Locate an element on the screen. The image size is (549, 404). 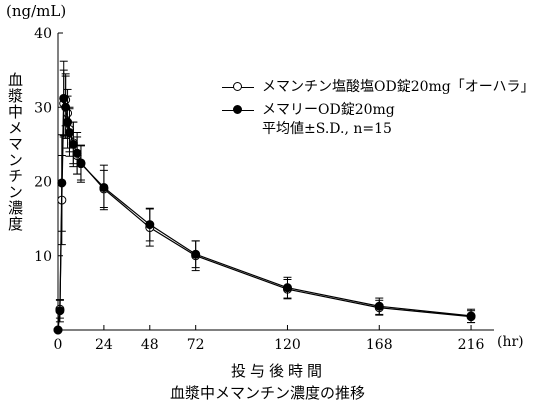
x-tick-label: 48 is located at coordinates (150, 345).